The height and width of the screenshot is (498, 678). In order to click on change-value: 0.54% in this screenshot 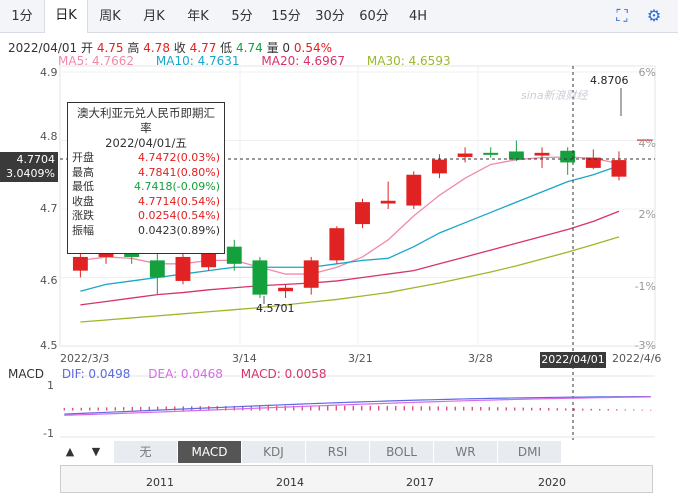, I will do `click(312, 48)`.